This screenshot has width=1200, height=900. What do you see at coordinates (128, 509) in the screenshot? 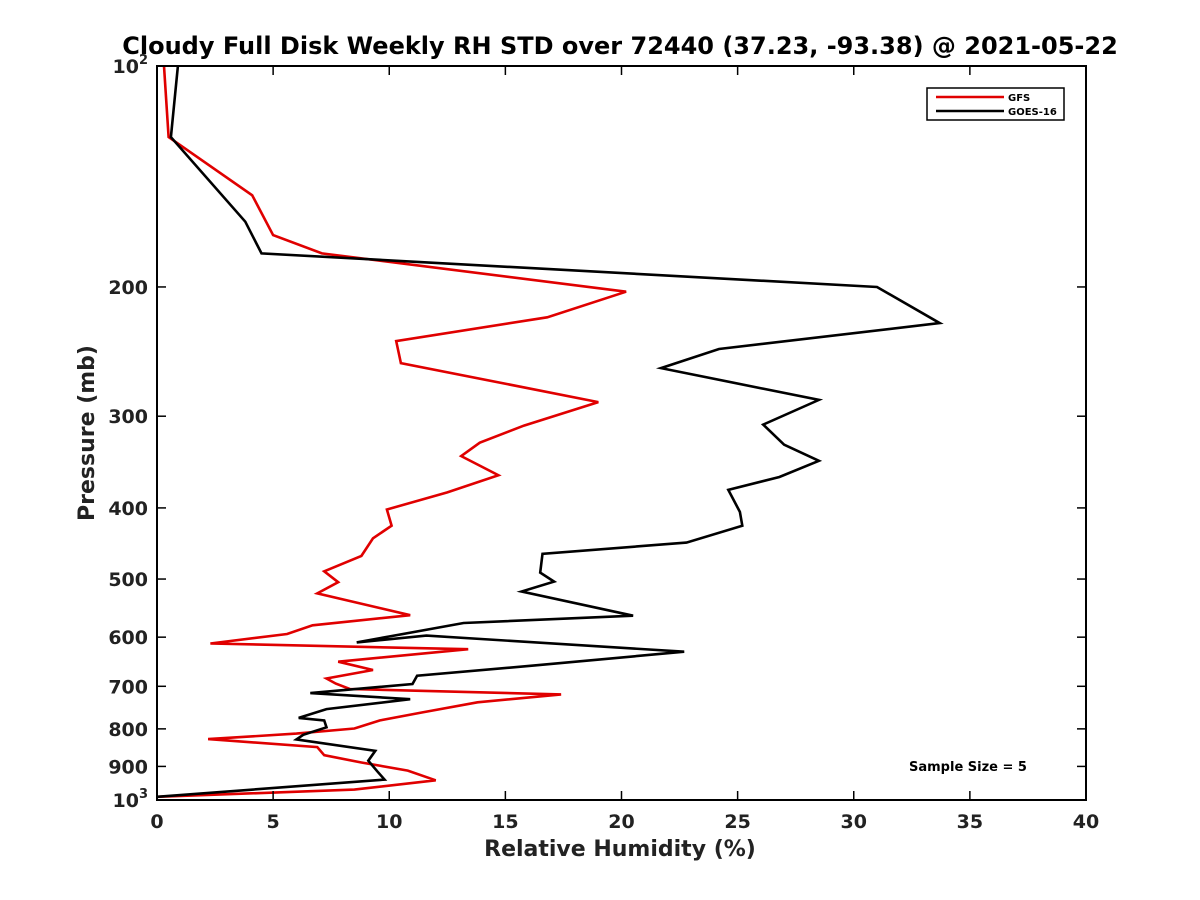
I see `y-tick-label: 400` at bounding box center [128, 509].